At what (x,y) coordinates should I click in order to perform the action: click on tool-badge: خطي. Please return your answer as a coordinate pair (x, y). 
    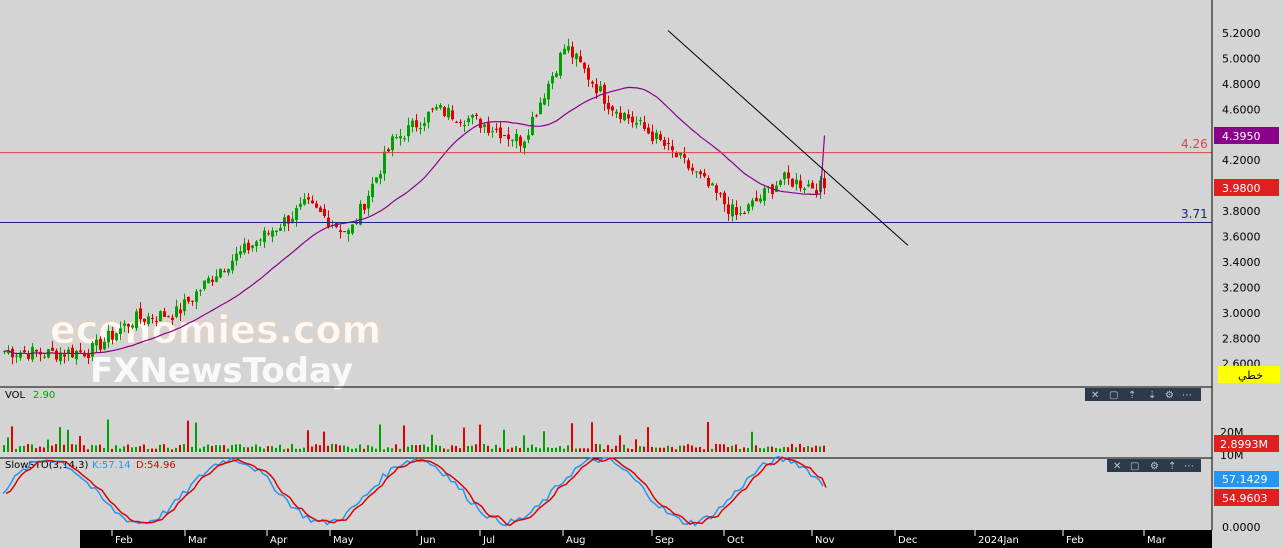
    Looking at the image, I should click on (1250, 375).